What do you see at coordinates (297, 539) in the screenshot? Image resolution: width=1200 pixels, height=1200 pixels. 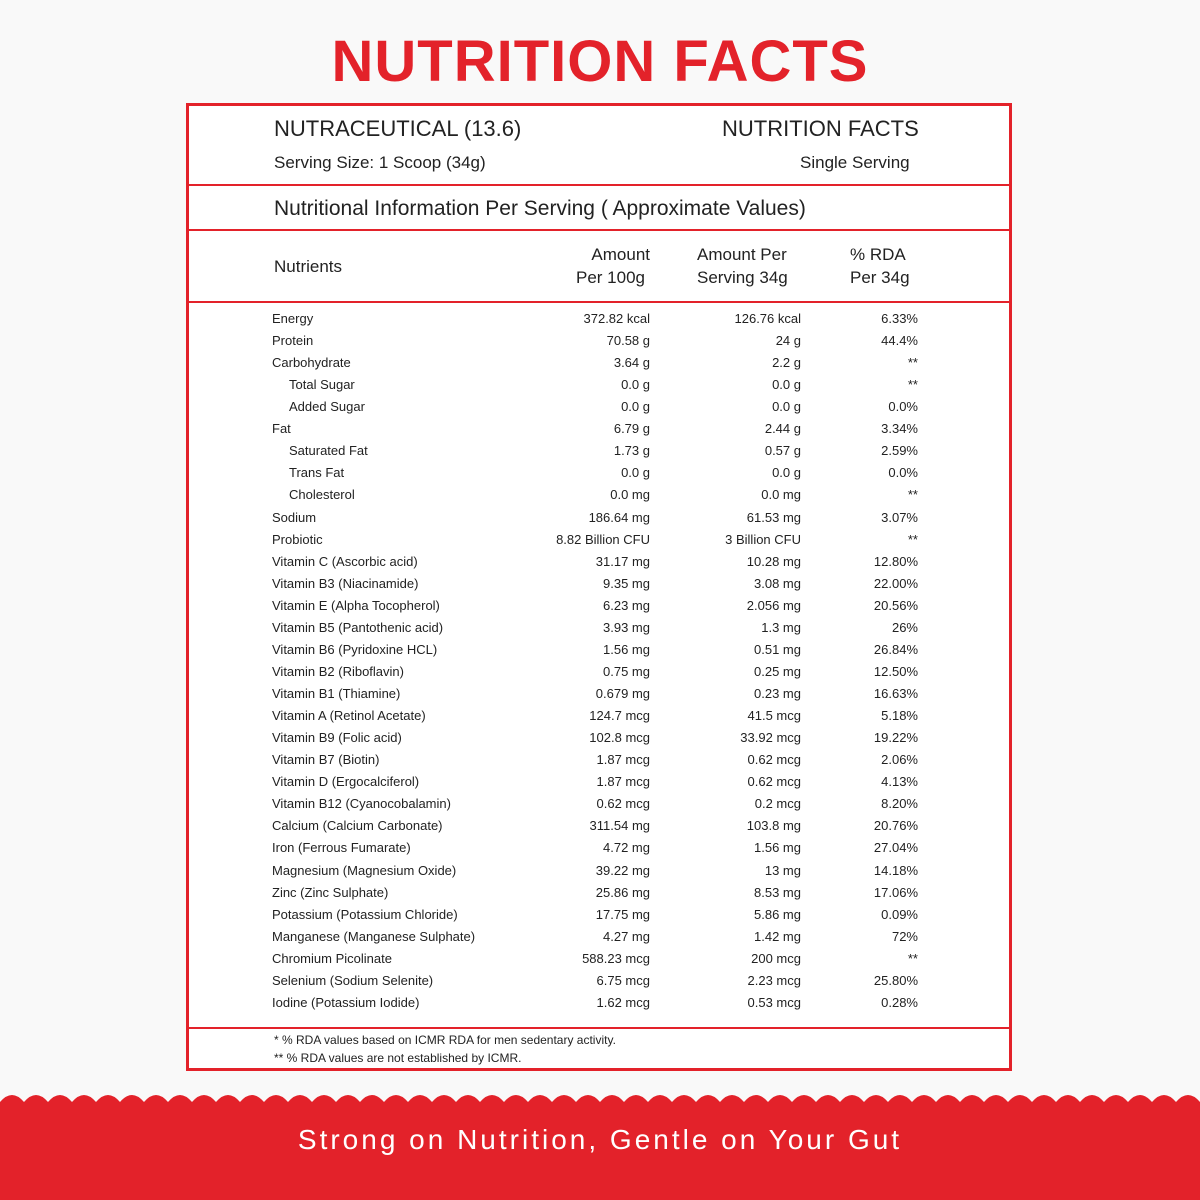 I see `nutrient-name: Probiotic` at bounding box center [297, 539].